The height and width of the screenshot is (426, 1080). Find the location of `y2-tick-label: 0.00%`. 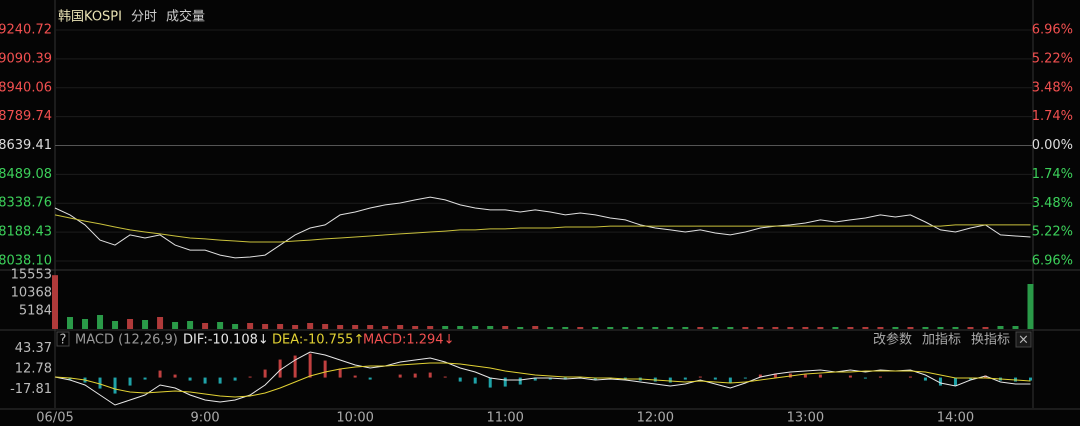

y2-tick-label: 0.00% is located at coordinates (1052, 145).